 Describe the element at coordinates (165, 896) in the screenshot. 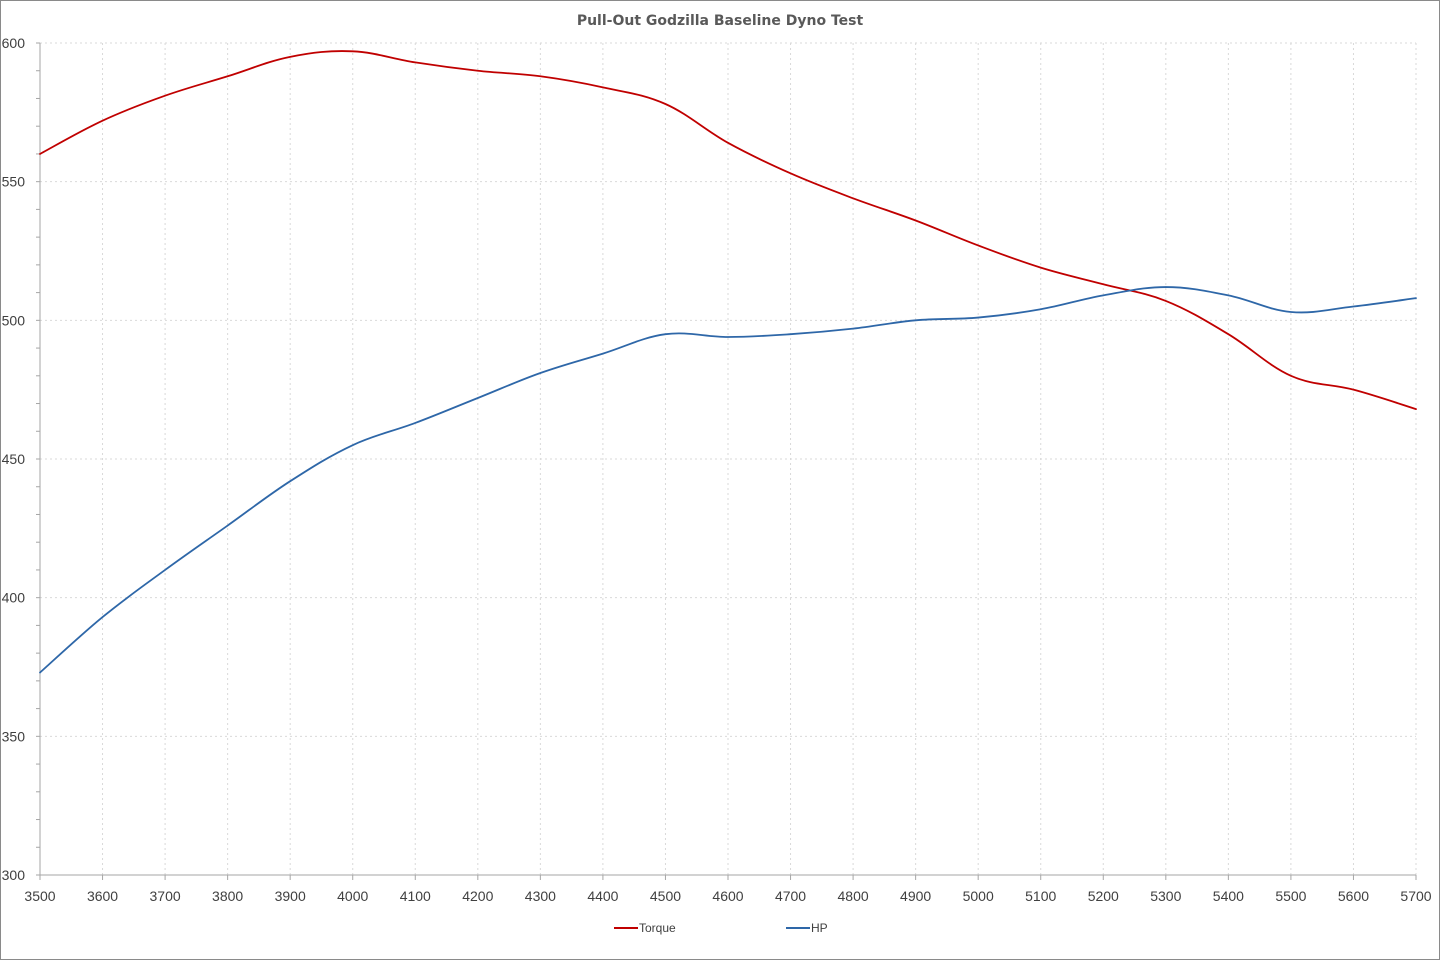

I see `x-tick-label: 3700` at that location.